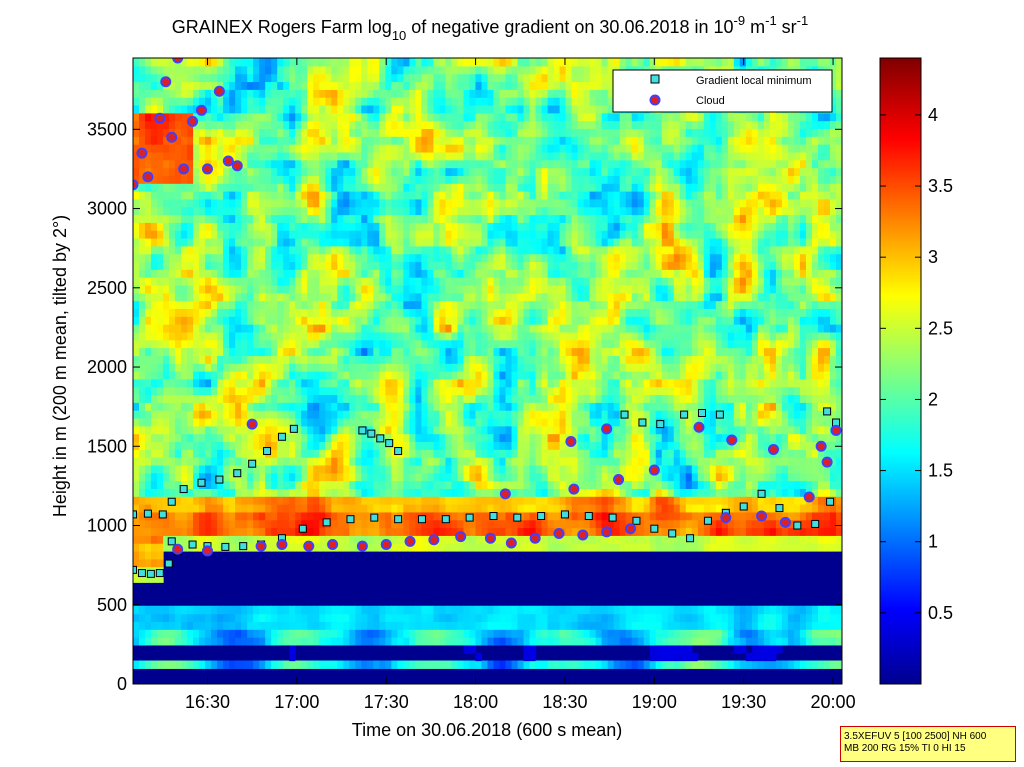 Image resolution: width=1024 pixels, height=767 pixels. Describe the element at coordinates (569, 27) in the screenshot. I see `title-middle: of negative gradient on 30.06.2018 in 10` at that location.